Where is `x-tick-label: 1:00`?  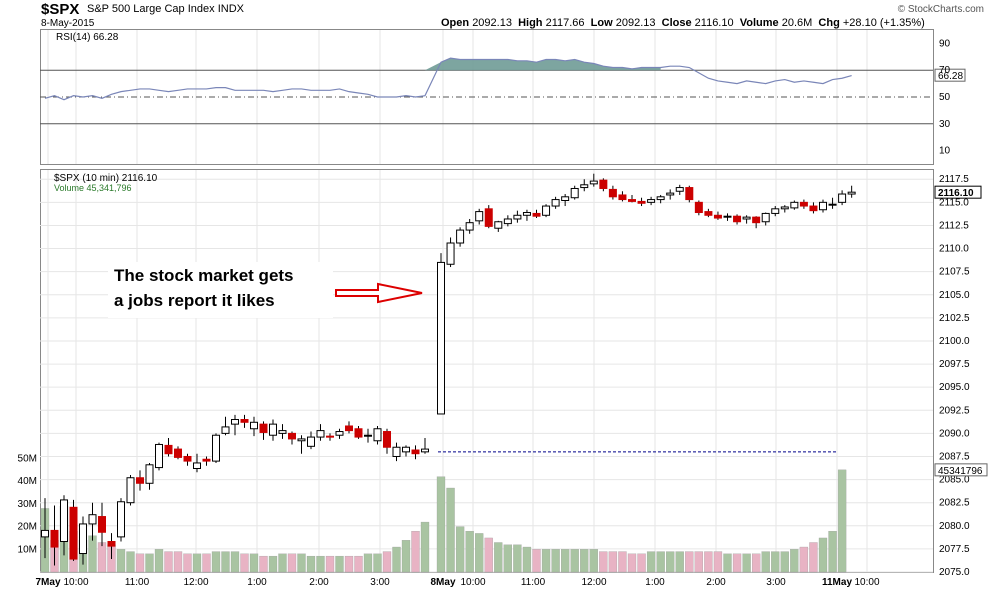 x-tick-label: 1:00 is located at coordinates (257, 582).